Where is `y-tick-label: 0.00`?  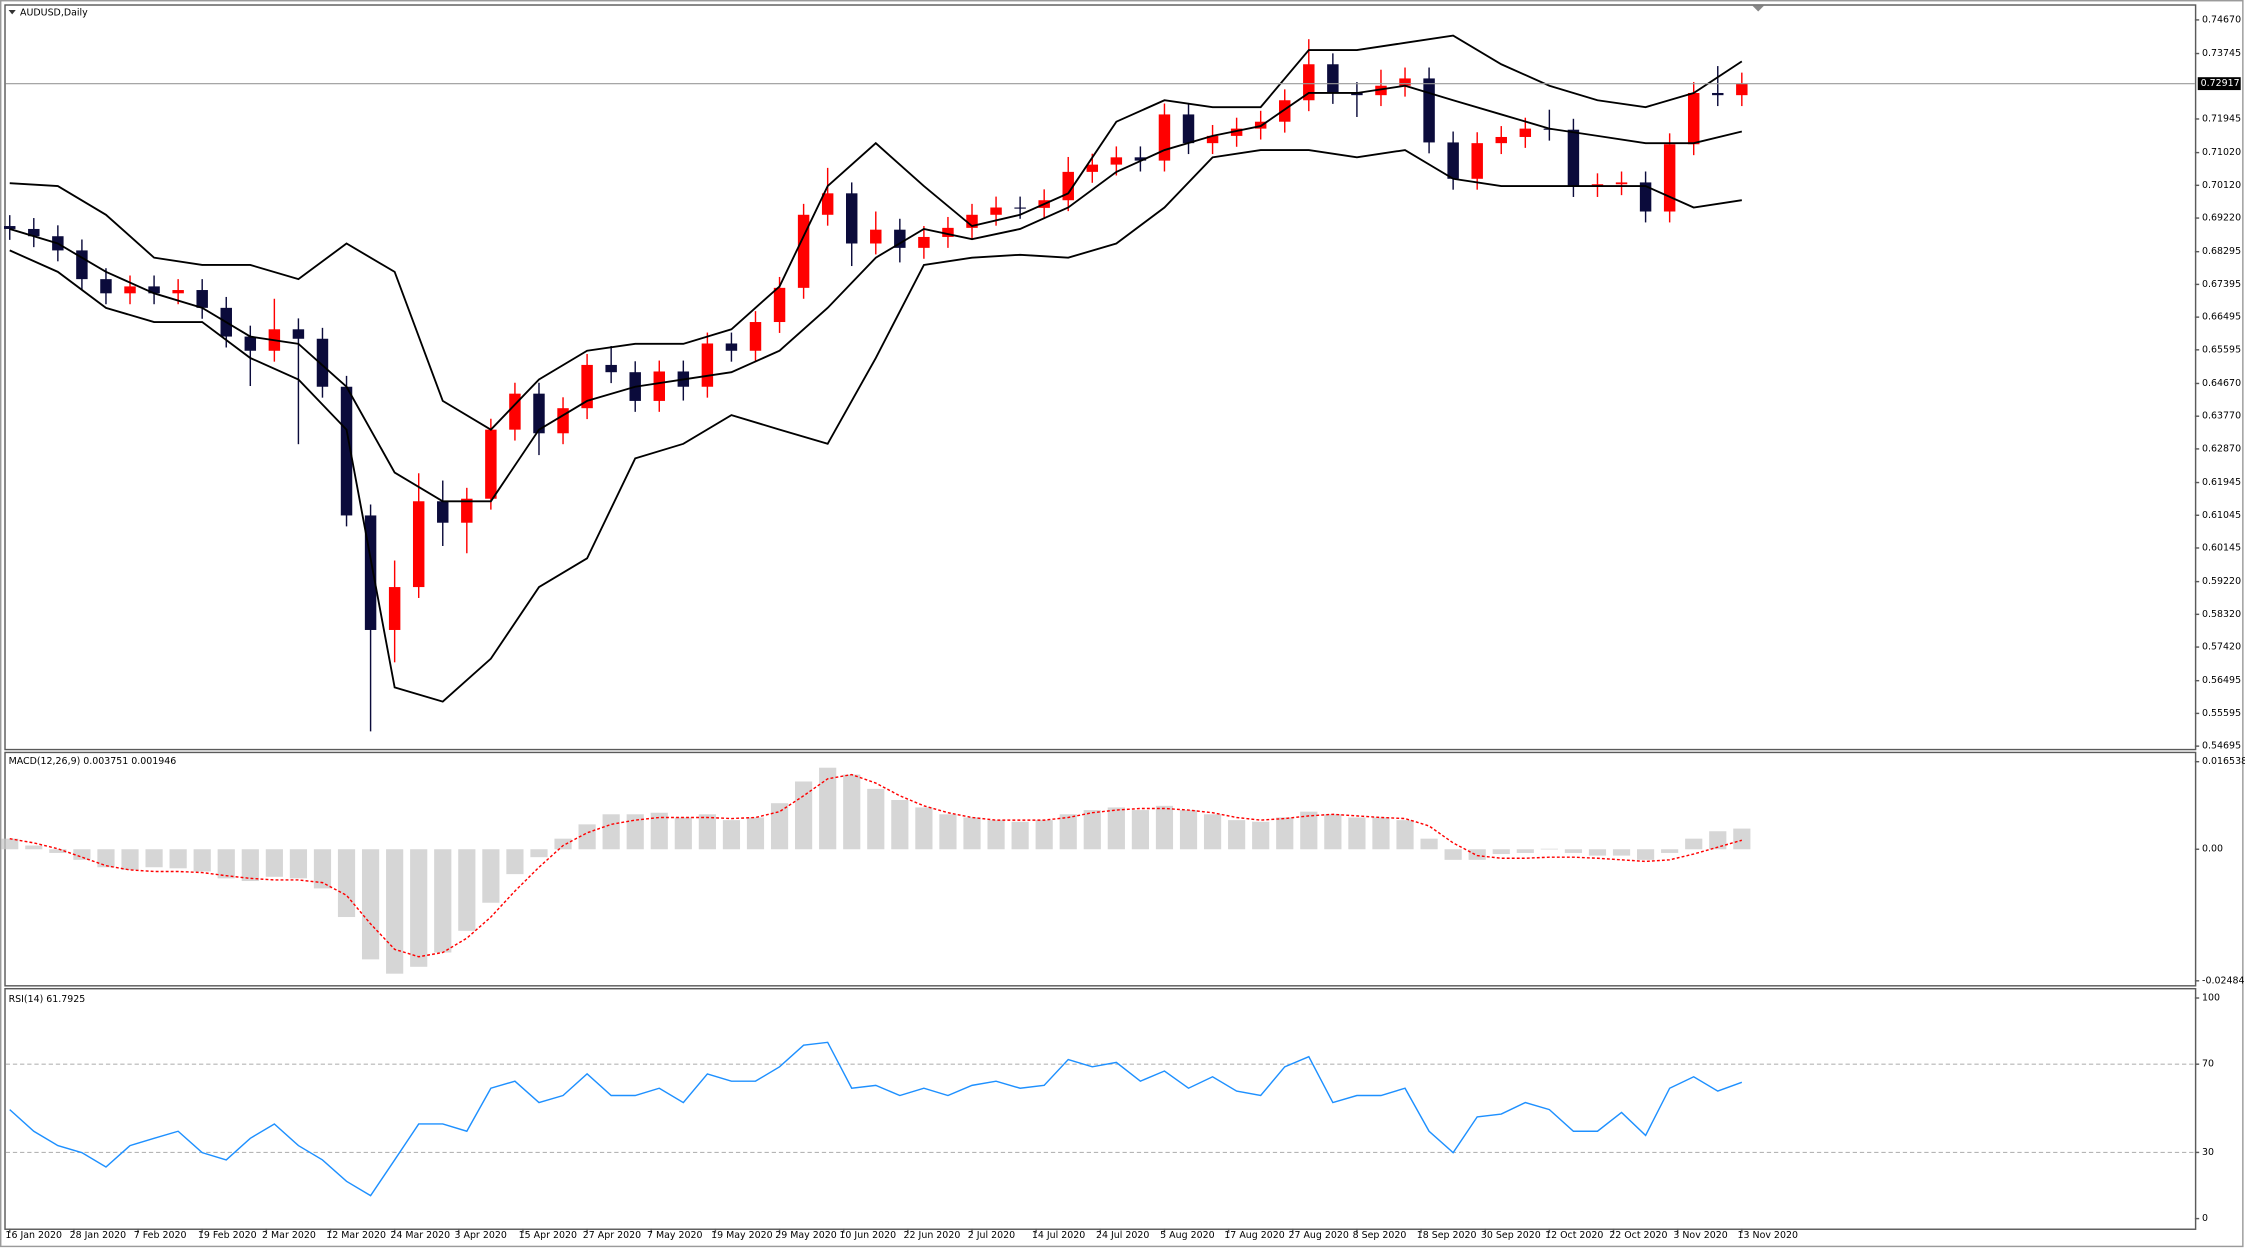 y-tick-label: 0.00 is located at coordinates (2212, 849).